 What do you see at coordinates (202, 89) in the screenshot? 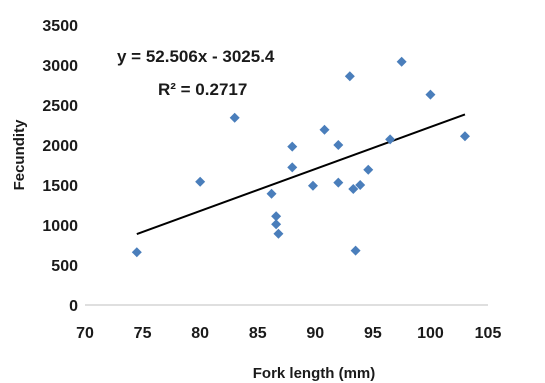
I see `r-squared-label: R² = 0.2717` at bounding box center [202, 89].